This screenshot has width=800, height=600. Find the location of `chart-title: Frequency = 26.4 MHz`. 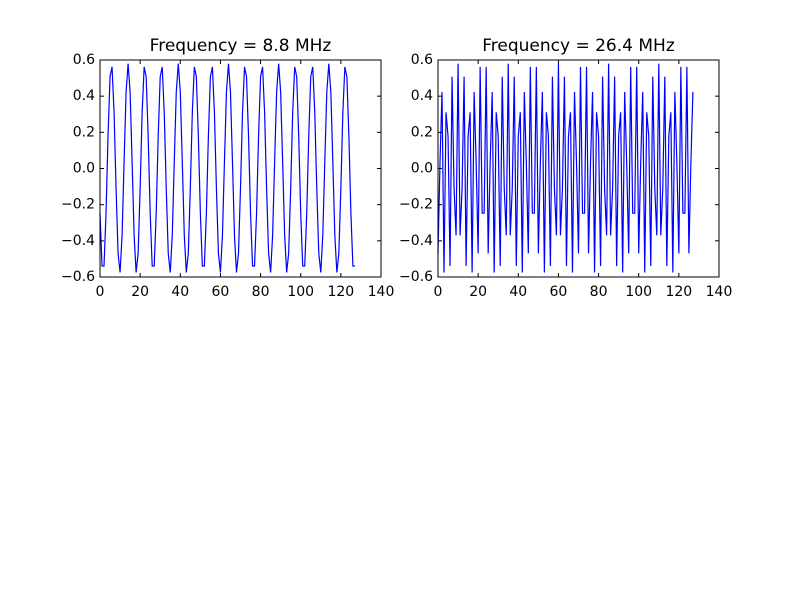

chart-title: Frequency = 26.4 MHz is located at coordinates (578, 46).